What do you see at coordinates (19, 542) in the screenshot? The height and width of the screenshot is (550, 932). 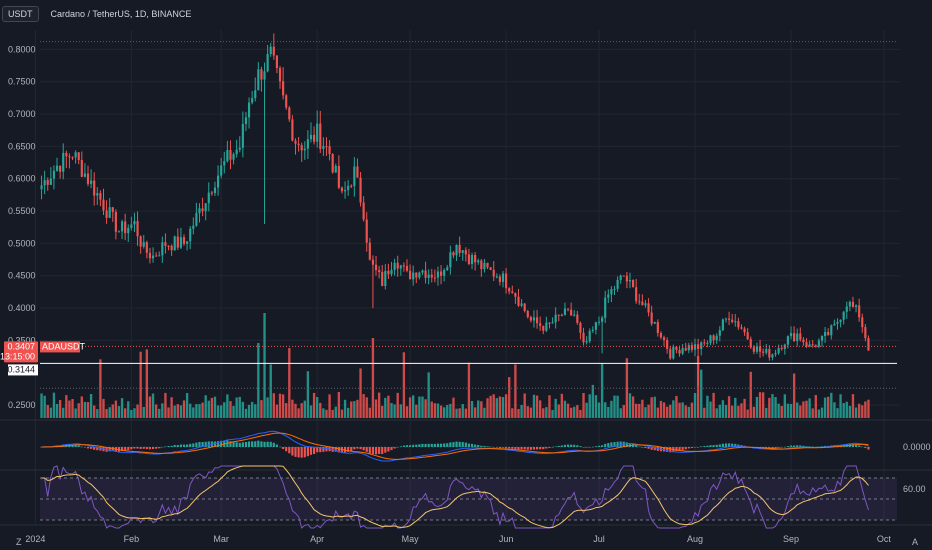 I see `timezone-icon: Z` at bounding box center [19, 542].